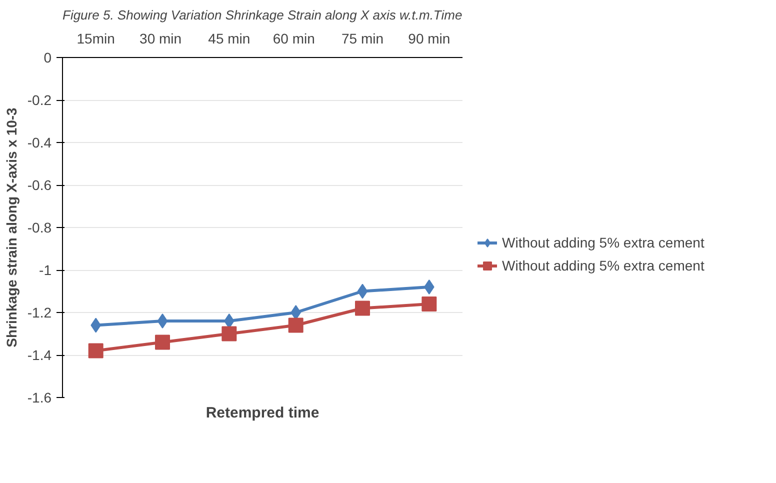  What do you see at coordinates (362, 38) in the screenshot?
I see `x-tick-label: 75 min` at bounding box center [362, 38].